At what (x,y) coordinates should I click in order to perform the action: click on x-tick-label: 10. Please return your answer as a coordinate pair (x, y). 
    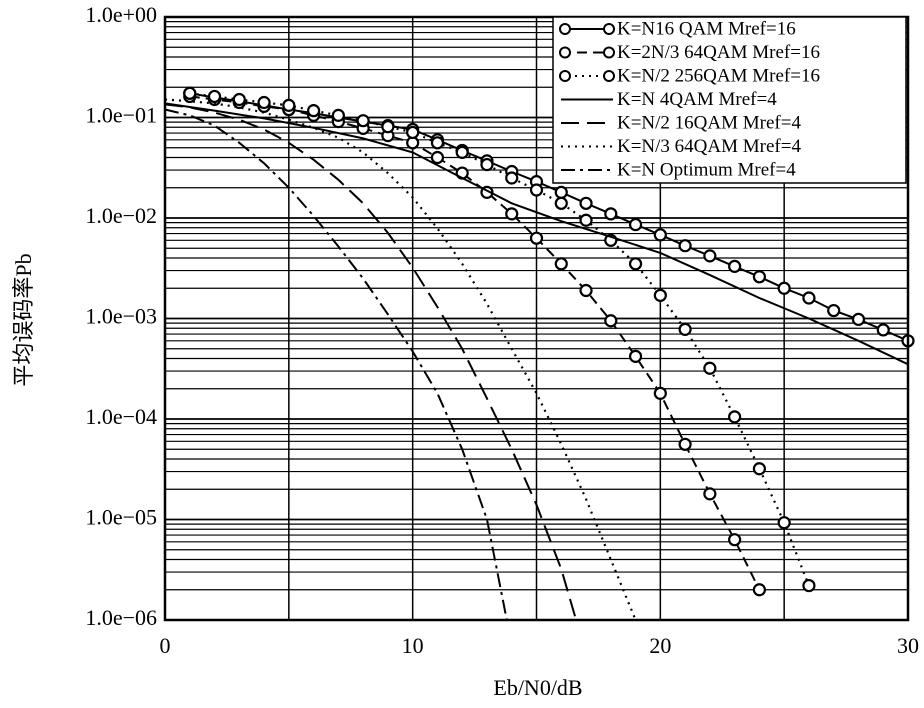
    Looking at the image, I should click on (413, 645).